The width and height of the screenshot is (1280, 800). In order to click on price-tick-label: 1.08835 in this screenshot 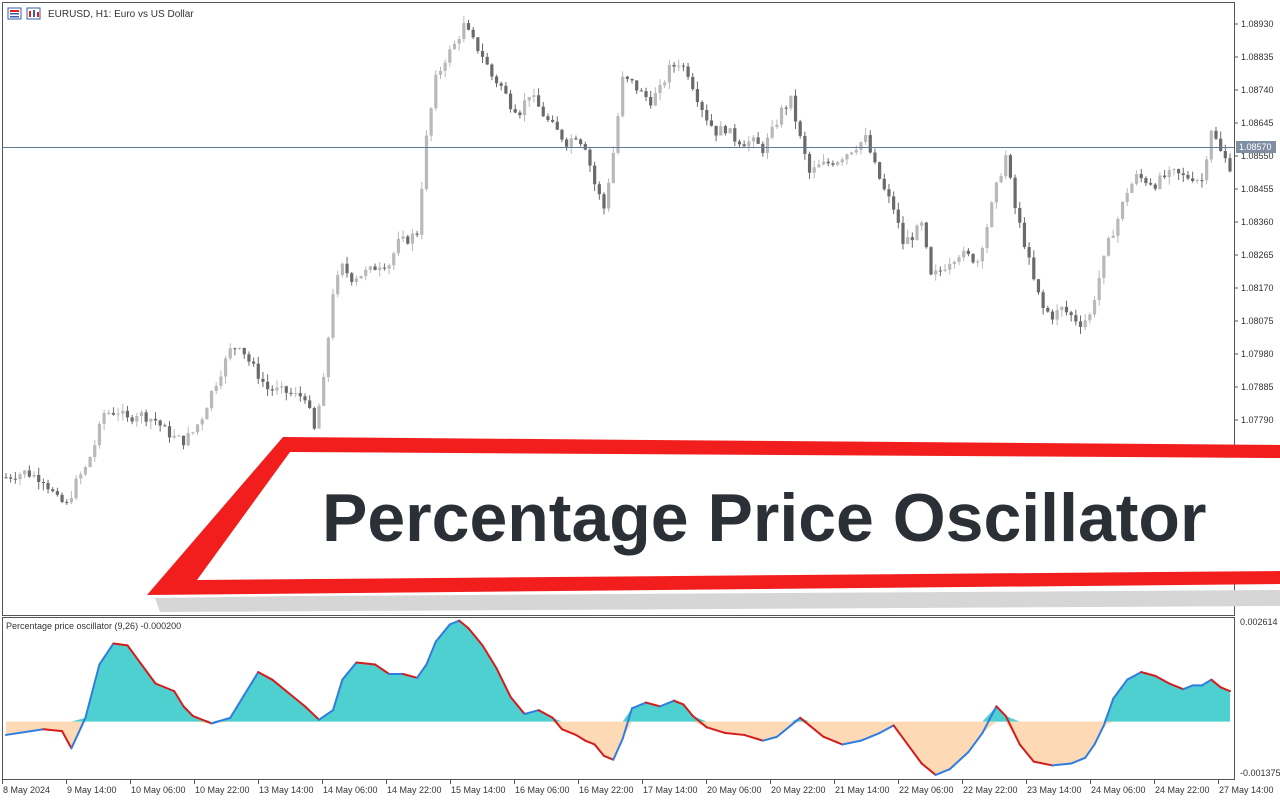, I will do `click(1257, 57)`.